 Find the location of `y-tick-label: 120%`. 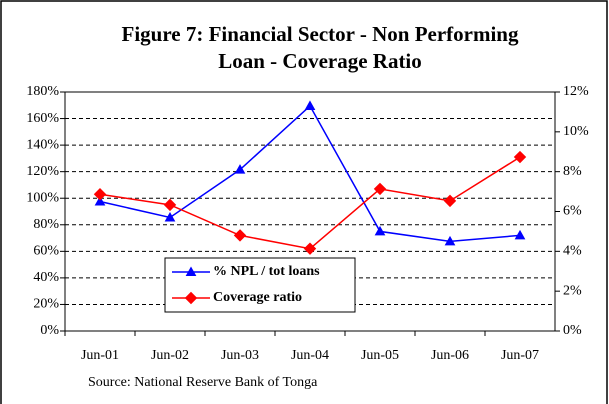

y-tick-label: 120% is located at coordinates (42, 171).